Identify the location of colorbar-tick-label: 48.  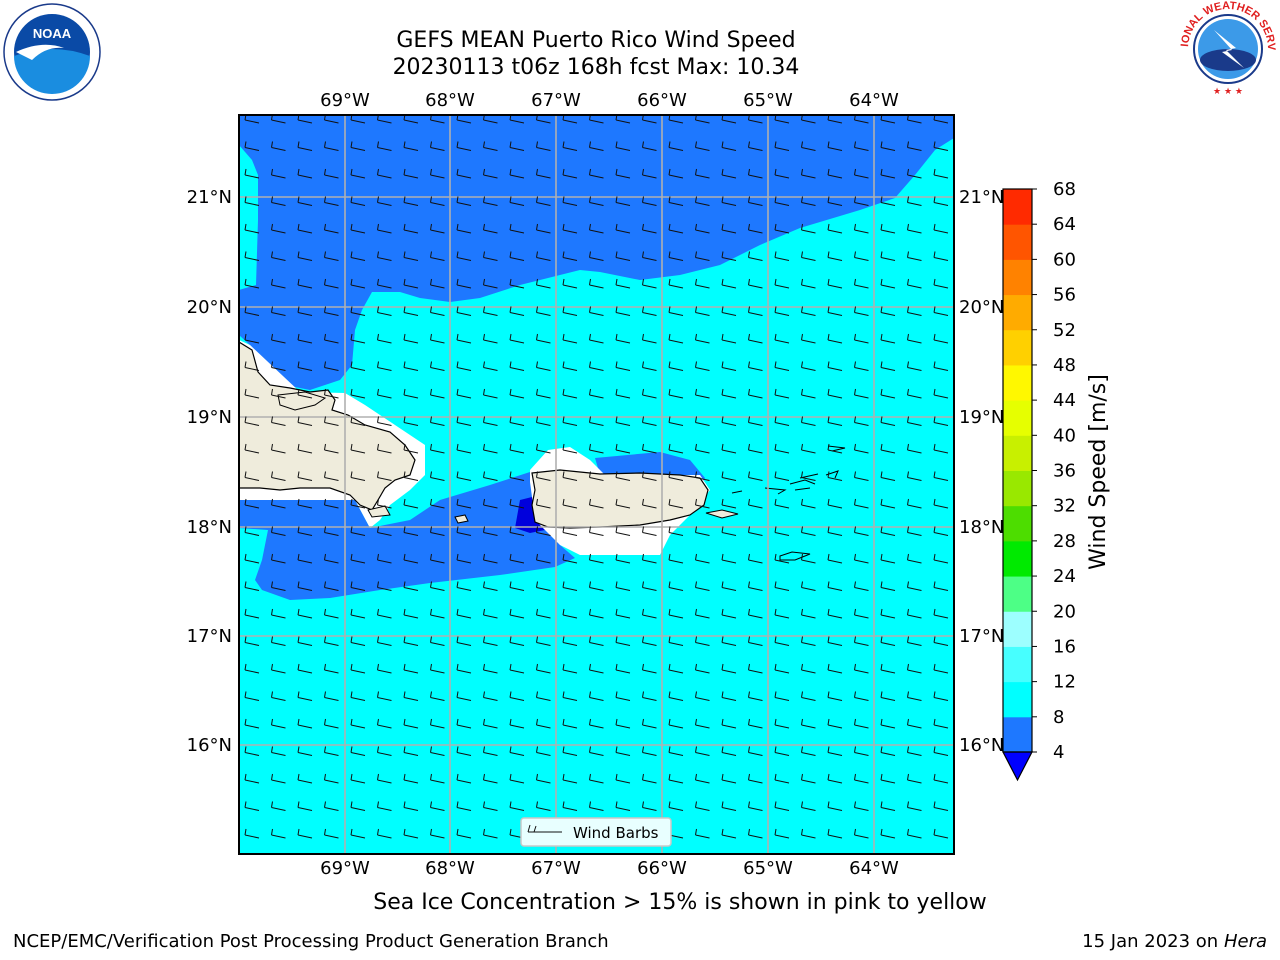
(1064, 365).